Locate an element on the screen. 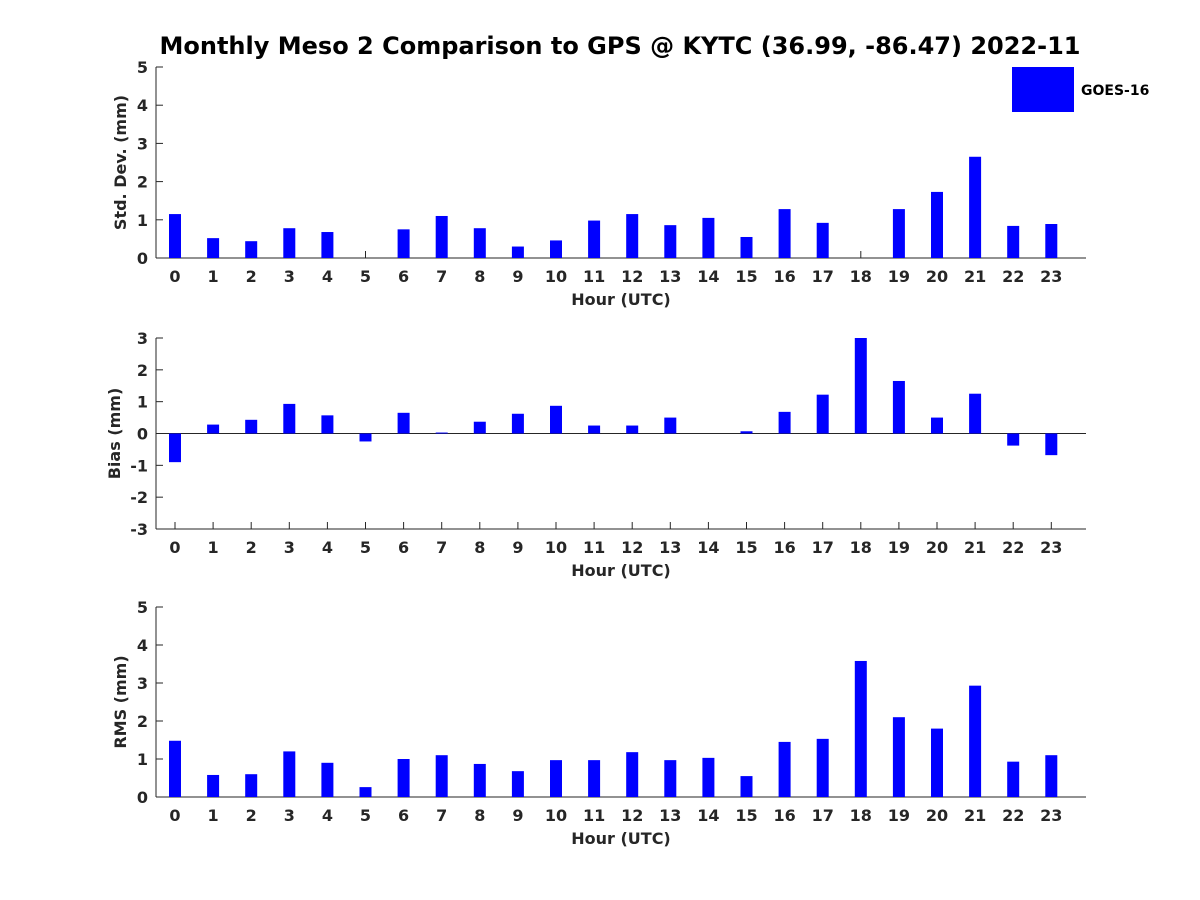 This screenshot has width=1200, height=900. y-tick-label: -3 is located at coordinates (139, 529).